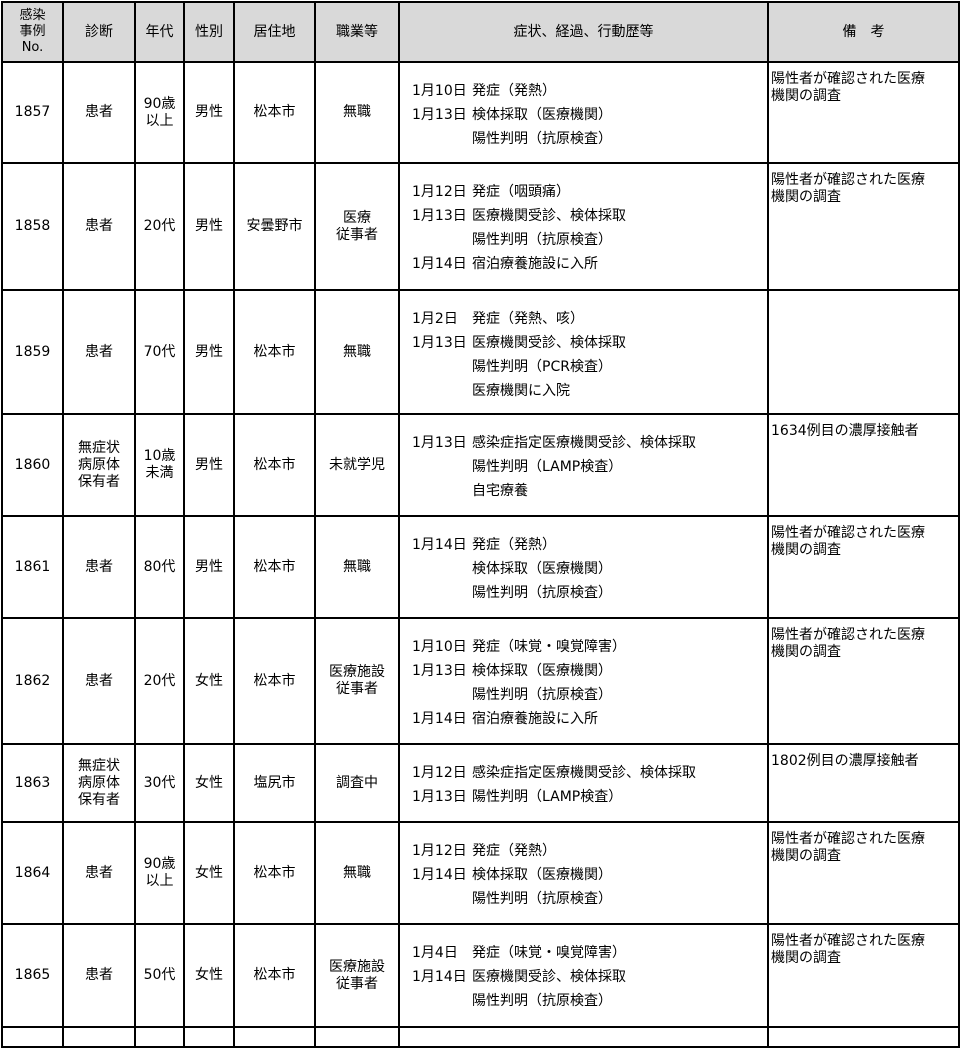  Describe the element at coordinates (583, 545) in the screenshot. I see `timeline-entry: 1月14日 発症（発熱）` at that location.